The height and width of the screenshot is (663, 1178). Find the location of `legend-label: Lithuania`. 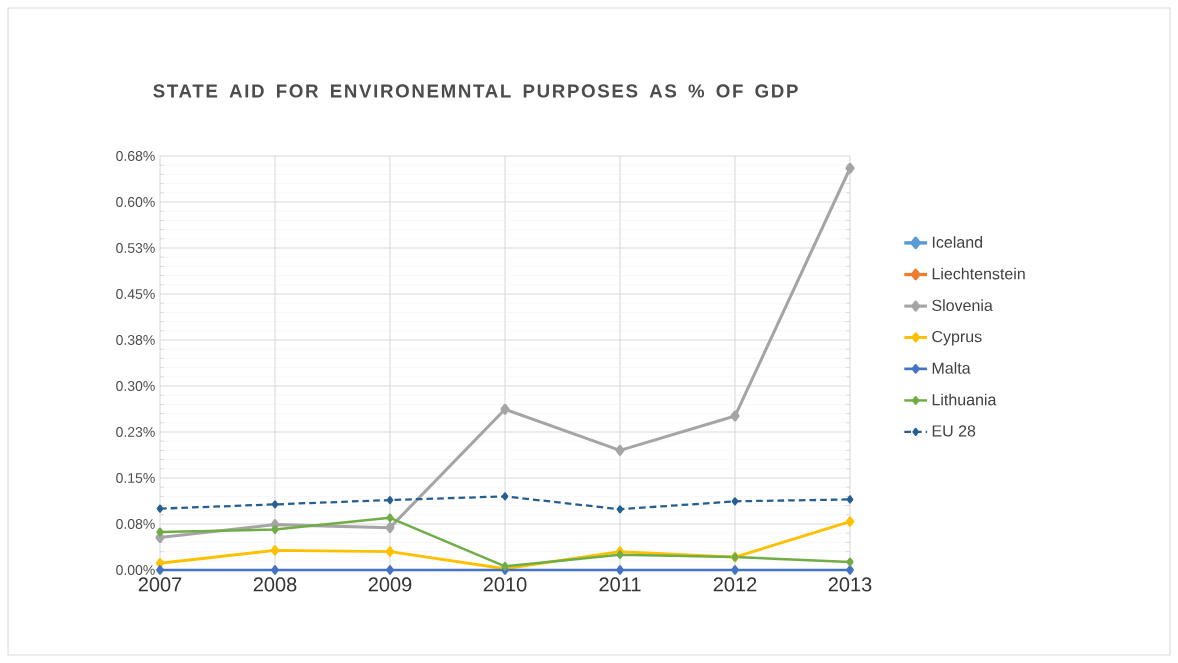

legend-label: Lithuania is located at coordinates (964, 399).